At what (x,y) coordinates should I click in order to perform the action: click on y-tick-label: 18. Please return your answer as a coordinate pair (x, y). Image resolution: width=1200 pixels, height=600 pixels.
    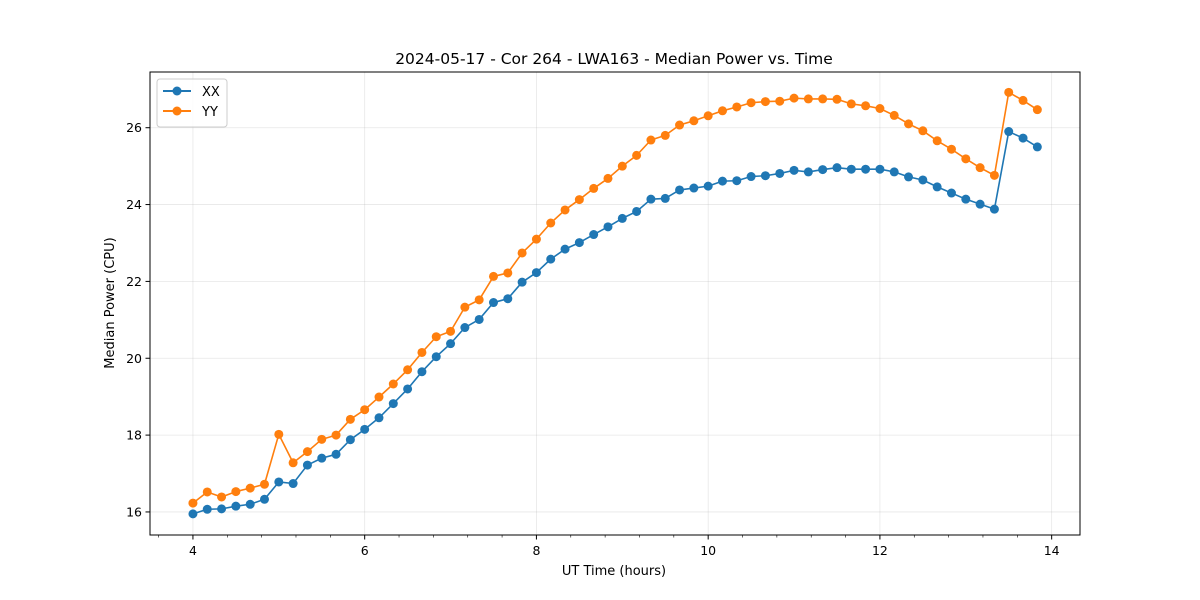
    Looking at the image, I should click on (134, 435).